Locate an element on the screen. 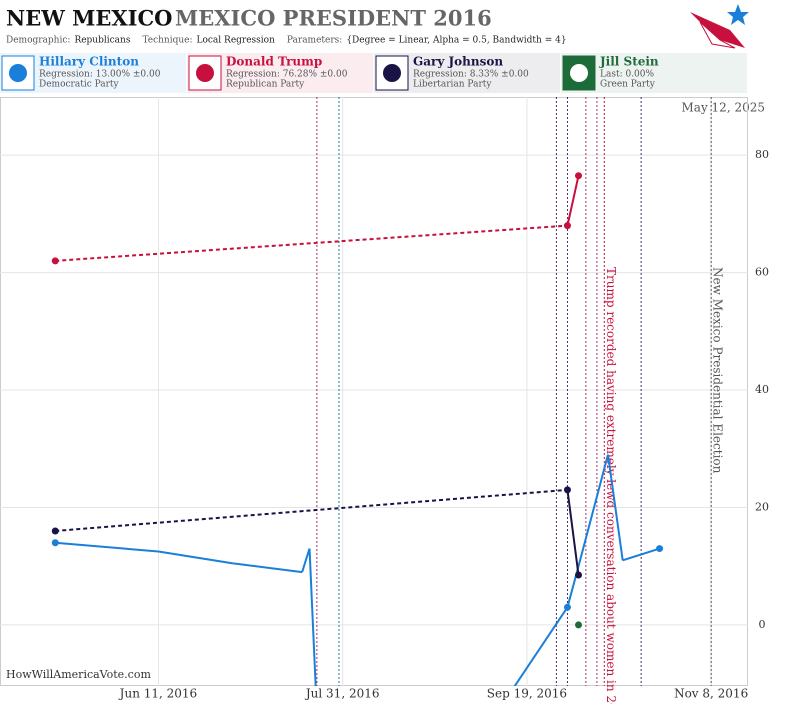 This screenshot has height=704, width=789. x-tick-label: Nov 8, 2016 is located at coordinates (711, 694).